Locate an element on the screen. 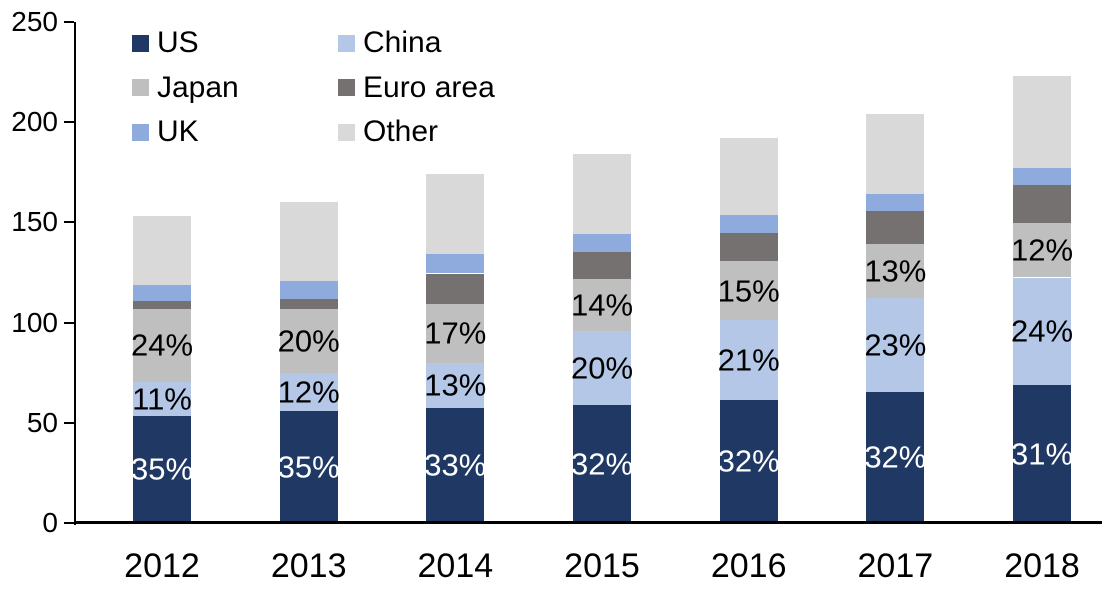 This screenshot has width=1102, height=598. bar-segment-japan-2012 is located at coordinates (162, 345).